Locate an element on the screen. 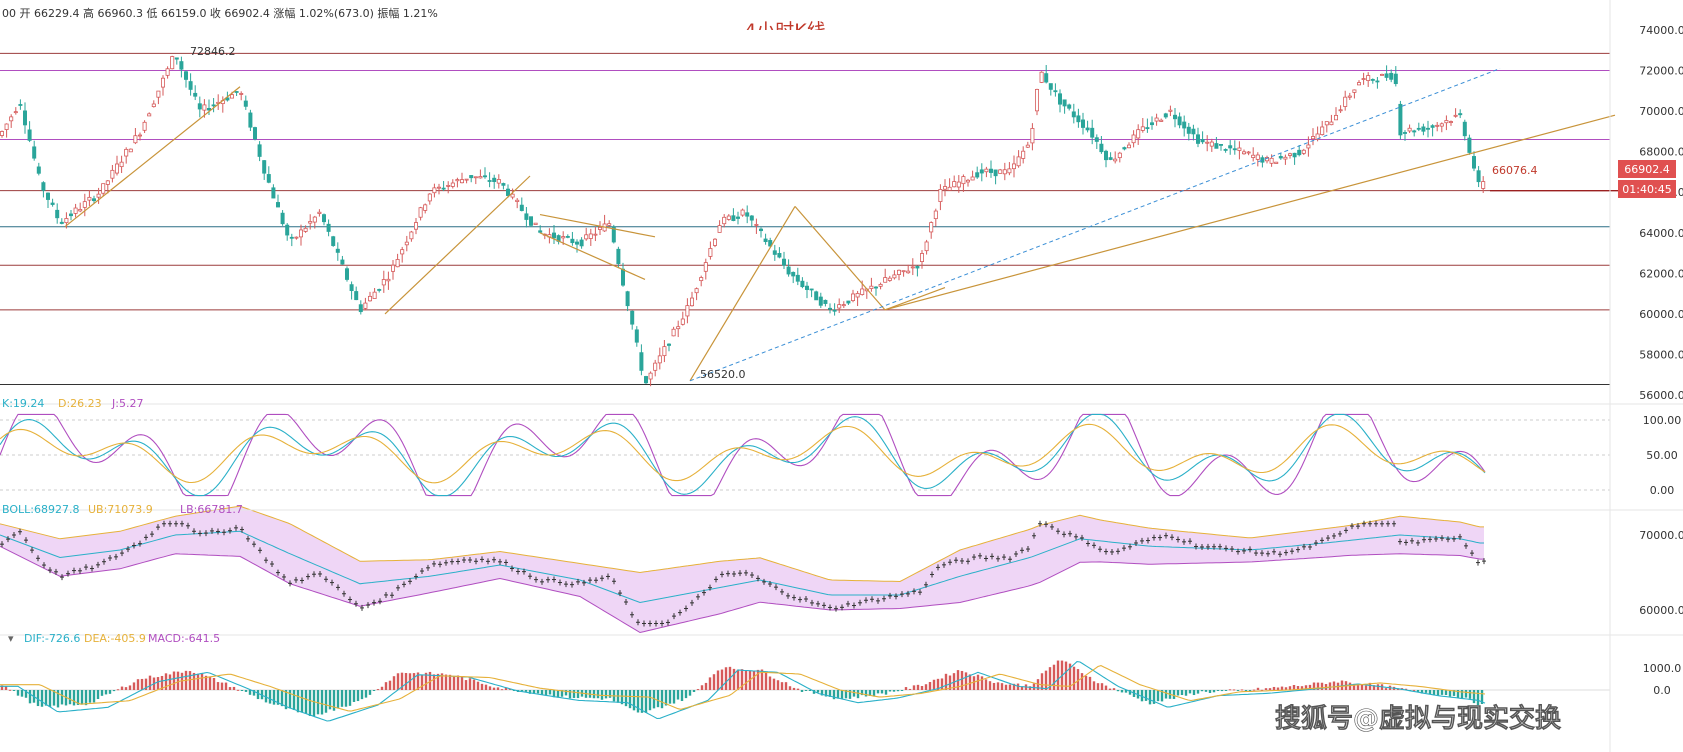  macd-dif-line is located at coordinates (743, 691).